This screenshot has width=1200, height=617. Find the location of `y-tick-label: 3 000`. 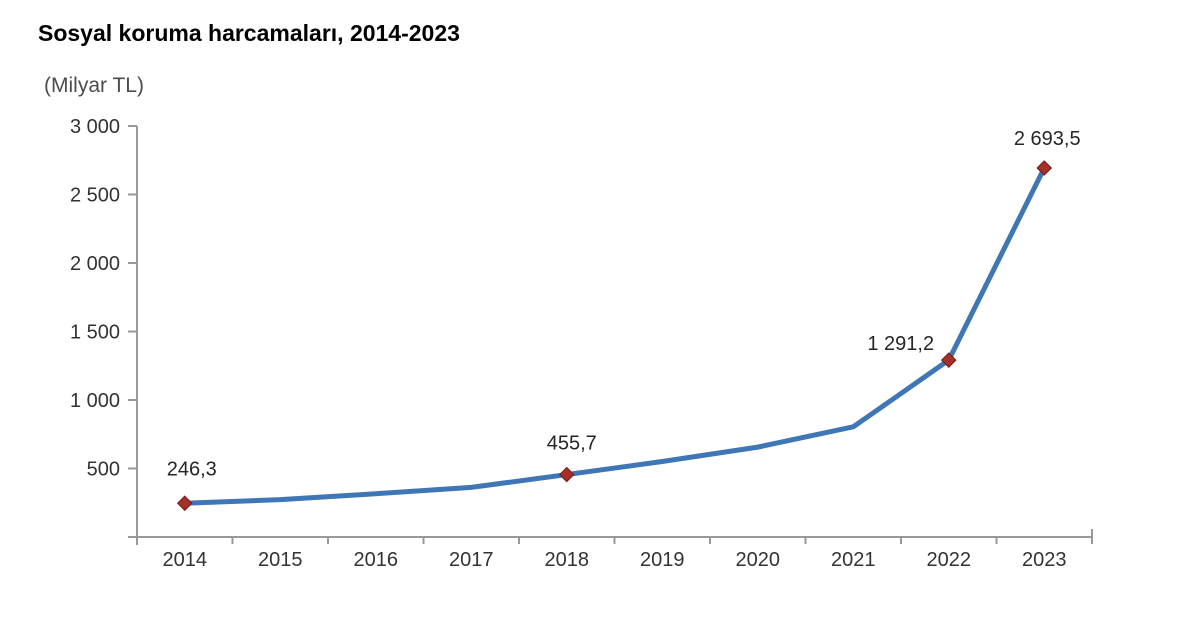

y-tick-label: 3 000 is located at coordinates (95, 127).